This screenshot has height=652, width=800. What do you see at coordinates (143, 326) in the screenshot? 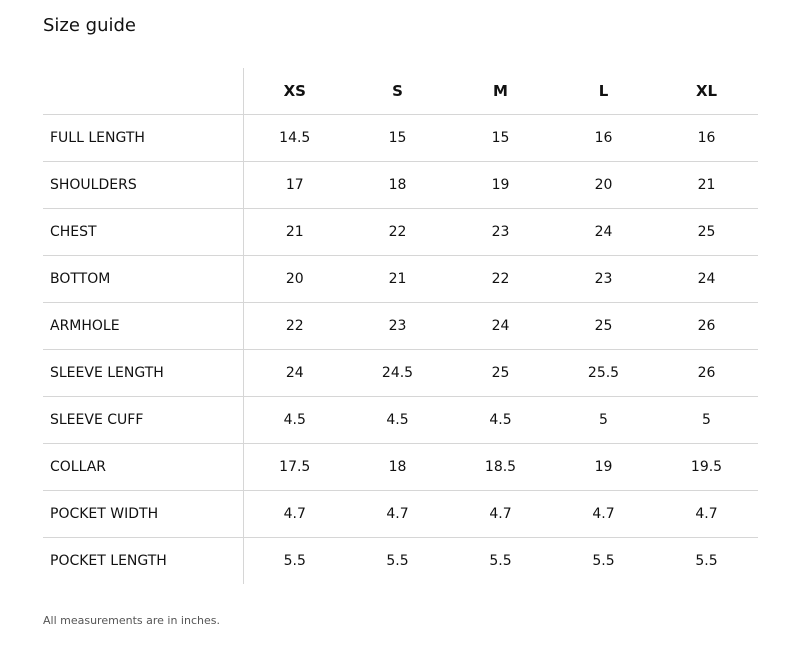
I see `row-label: ARMHOLE` at bounding box center [143, 326].